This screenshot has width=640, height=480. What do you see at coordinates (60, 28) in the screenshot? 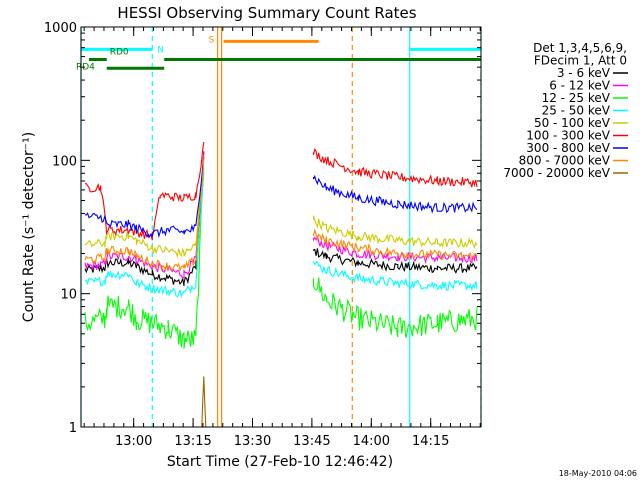
I see `y-tick-label: 1000` at bounding box center [60, 28].